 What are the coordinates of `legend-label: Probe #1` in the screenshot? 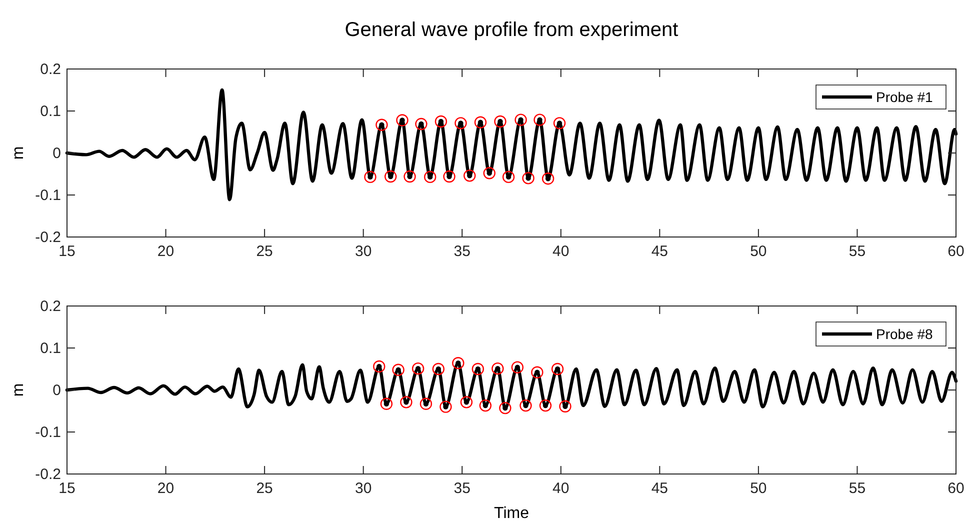 It's located at (905, 97).